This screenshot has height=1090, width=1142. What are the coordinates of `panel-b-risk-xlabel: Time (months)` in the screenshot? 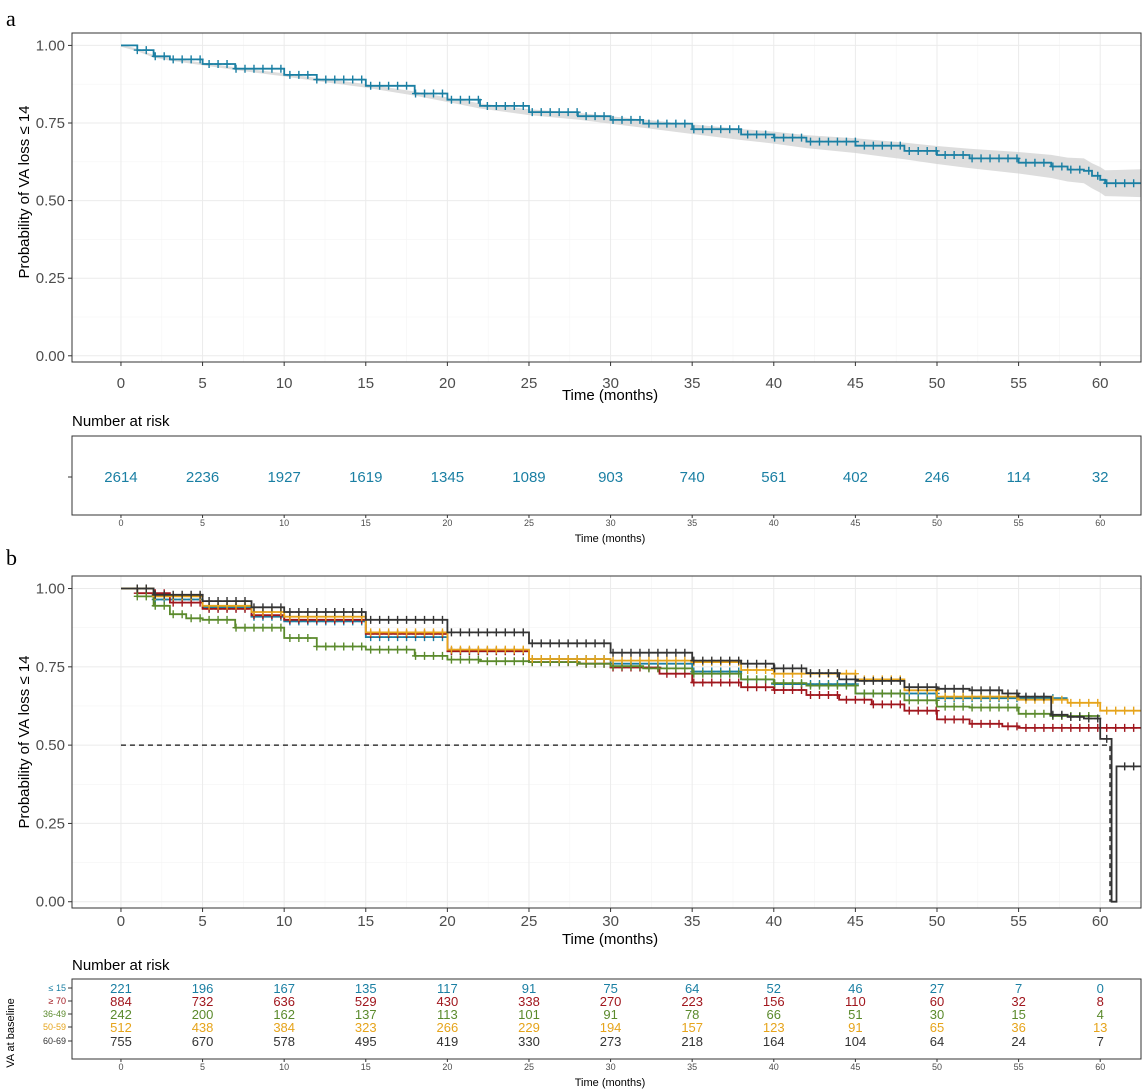 It's located at (610, 1083).